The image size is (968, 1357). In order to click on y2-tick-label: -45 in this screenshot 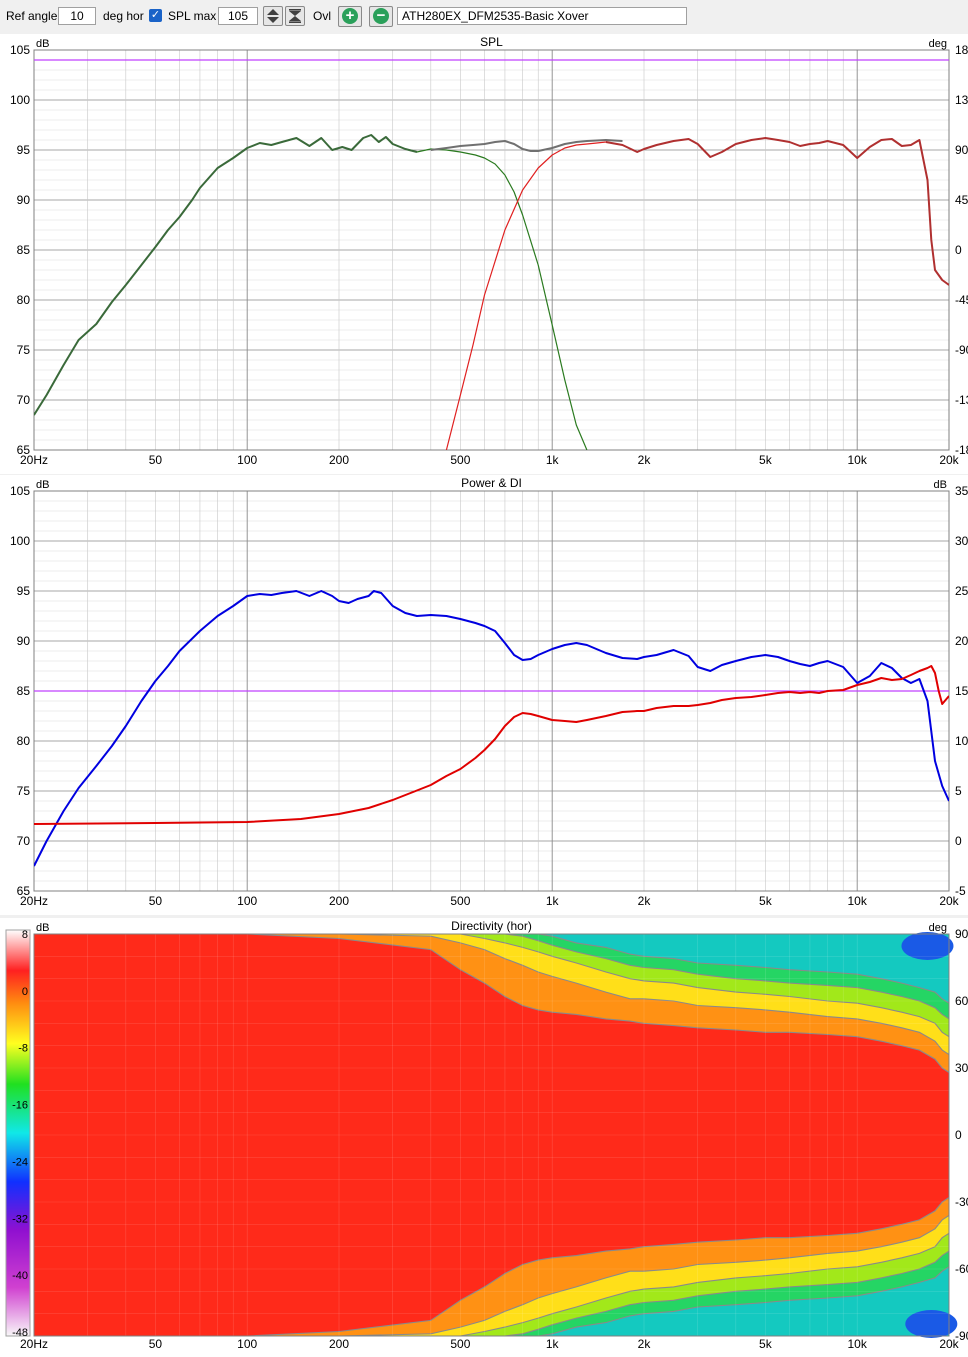, I will do `click(961, 300)`.